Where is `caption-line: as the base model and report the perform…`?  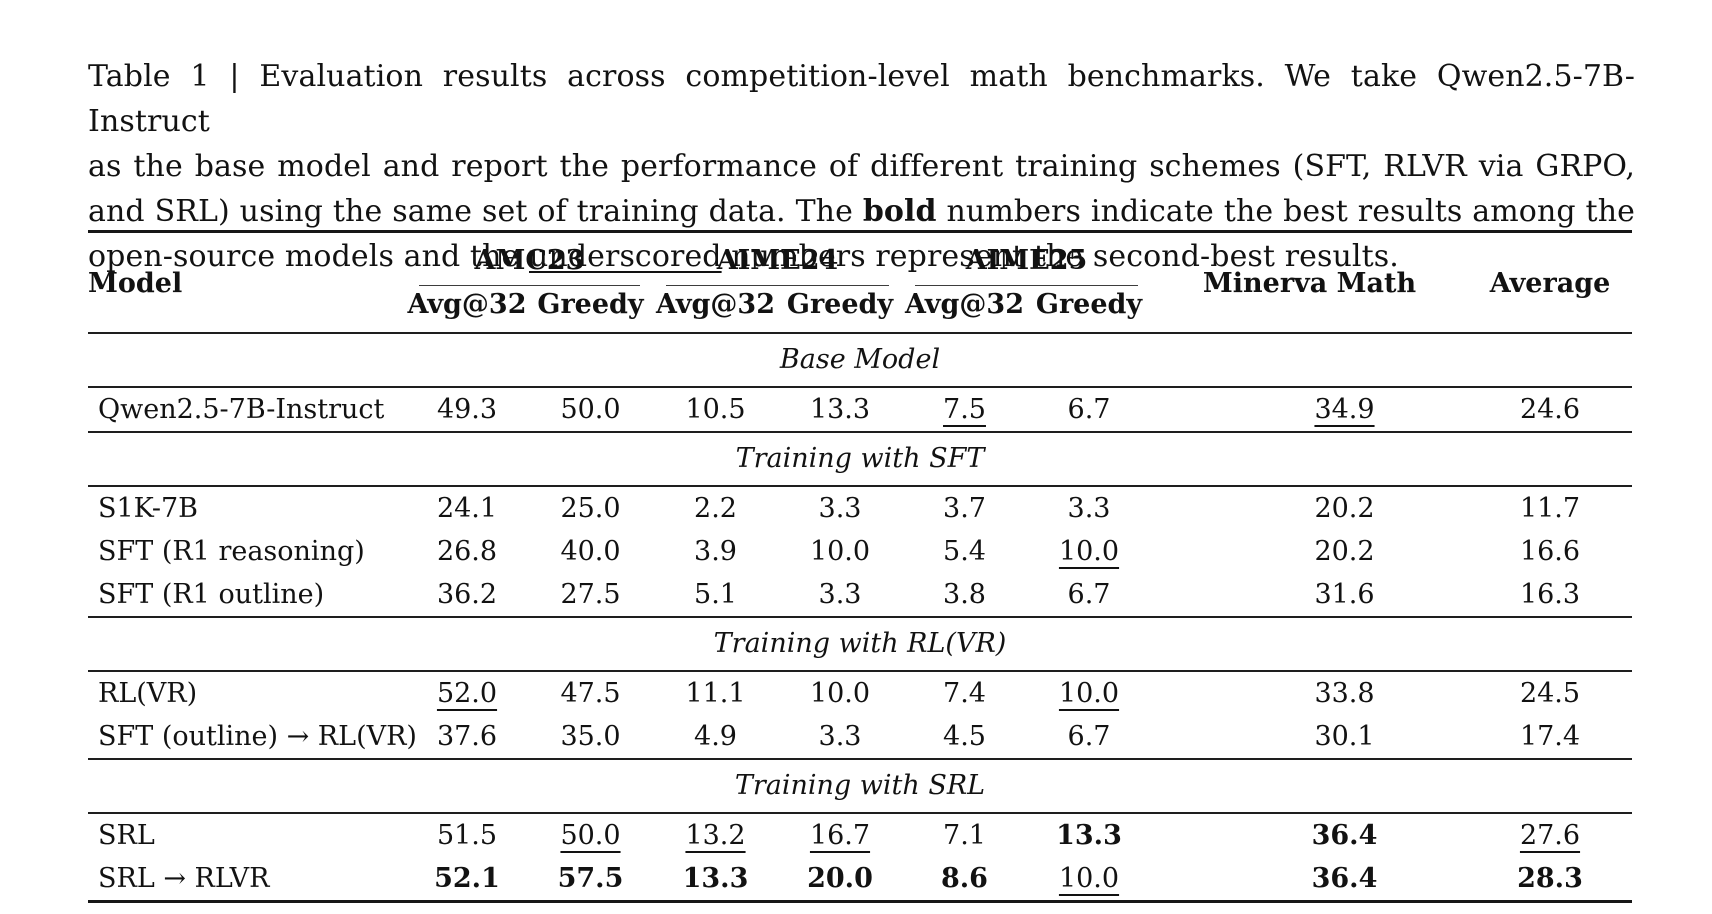
caption-line: as the base model and report the perform… is located at coordinates (861, 166).